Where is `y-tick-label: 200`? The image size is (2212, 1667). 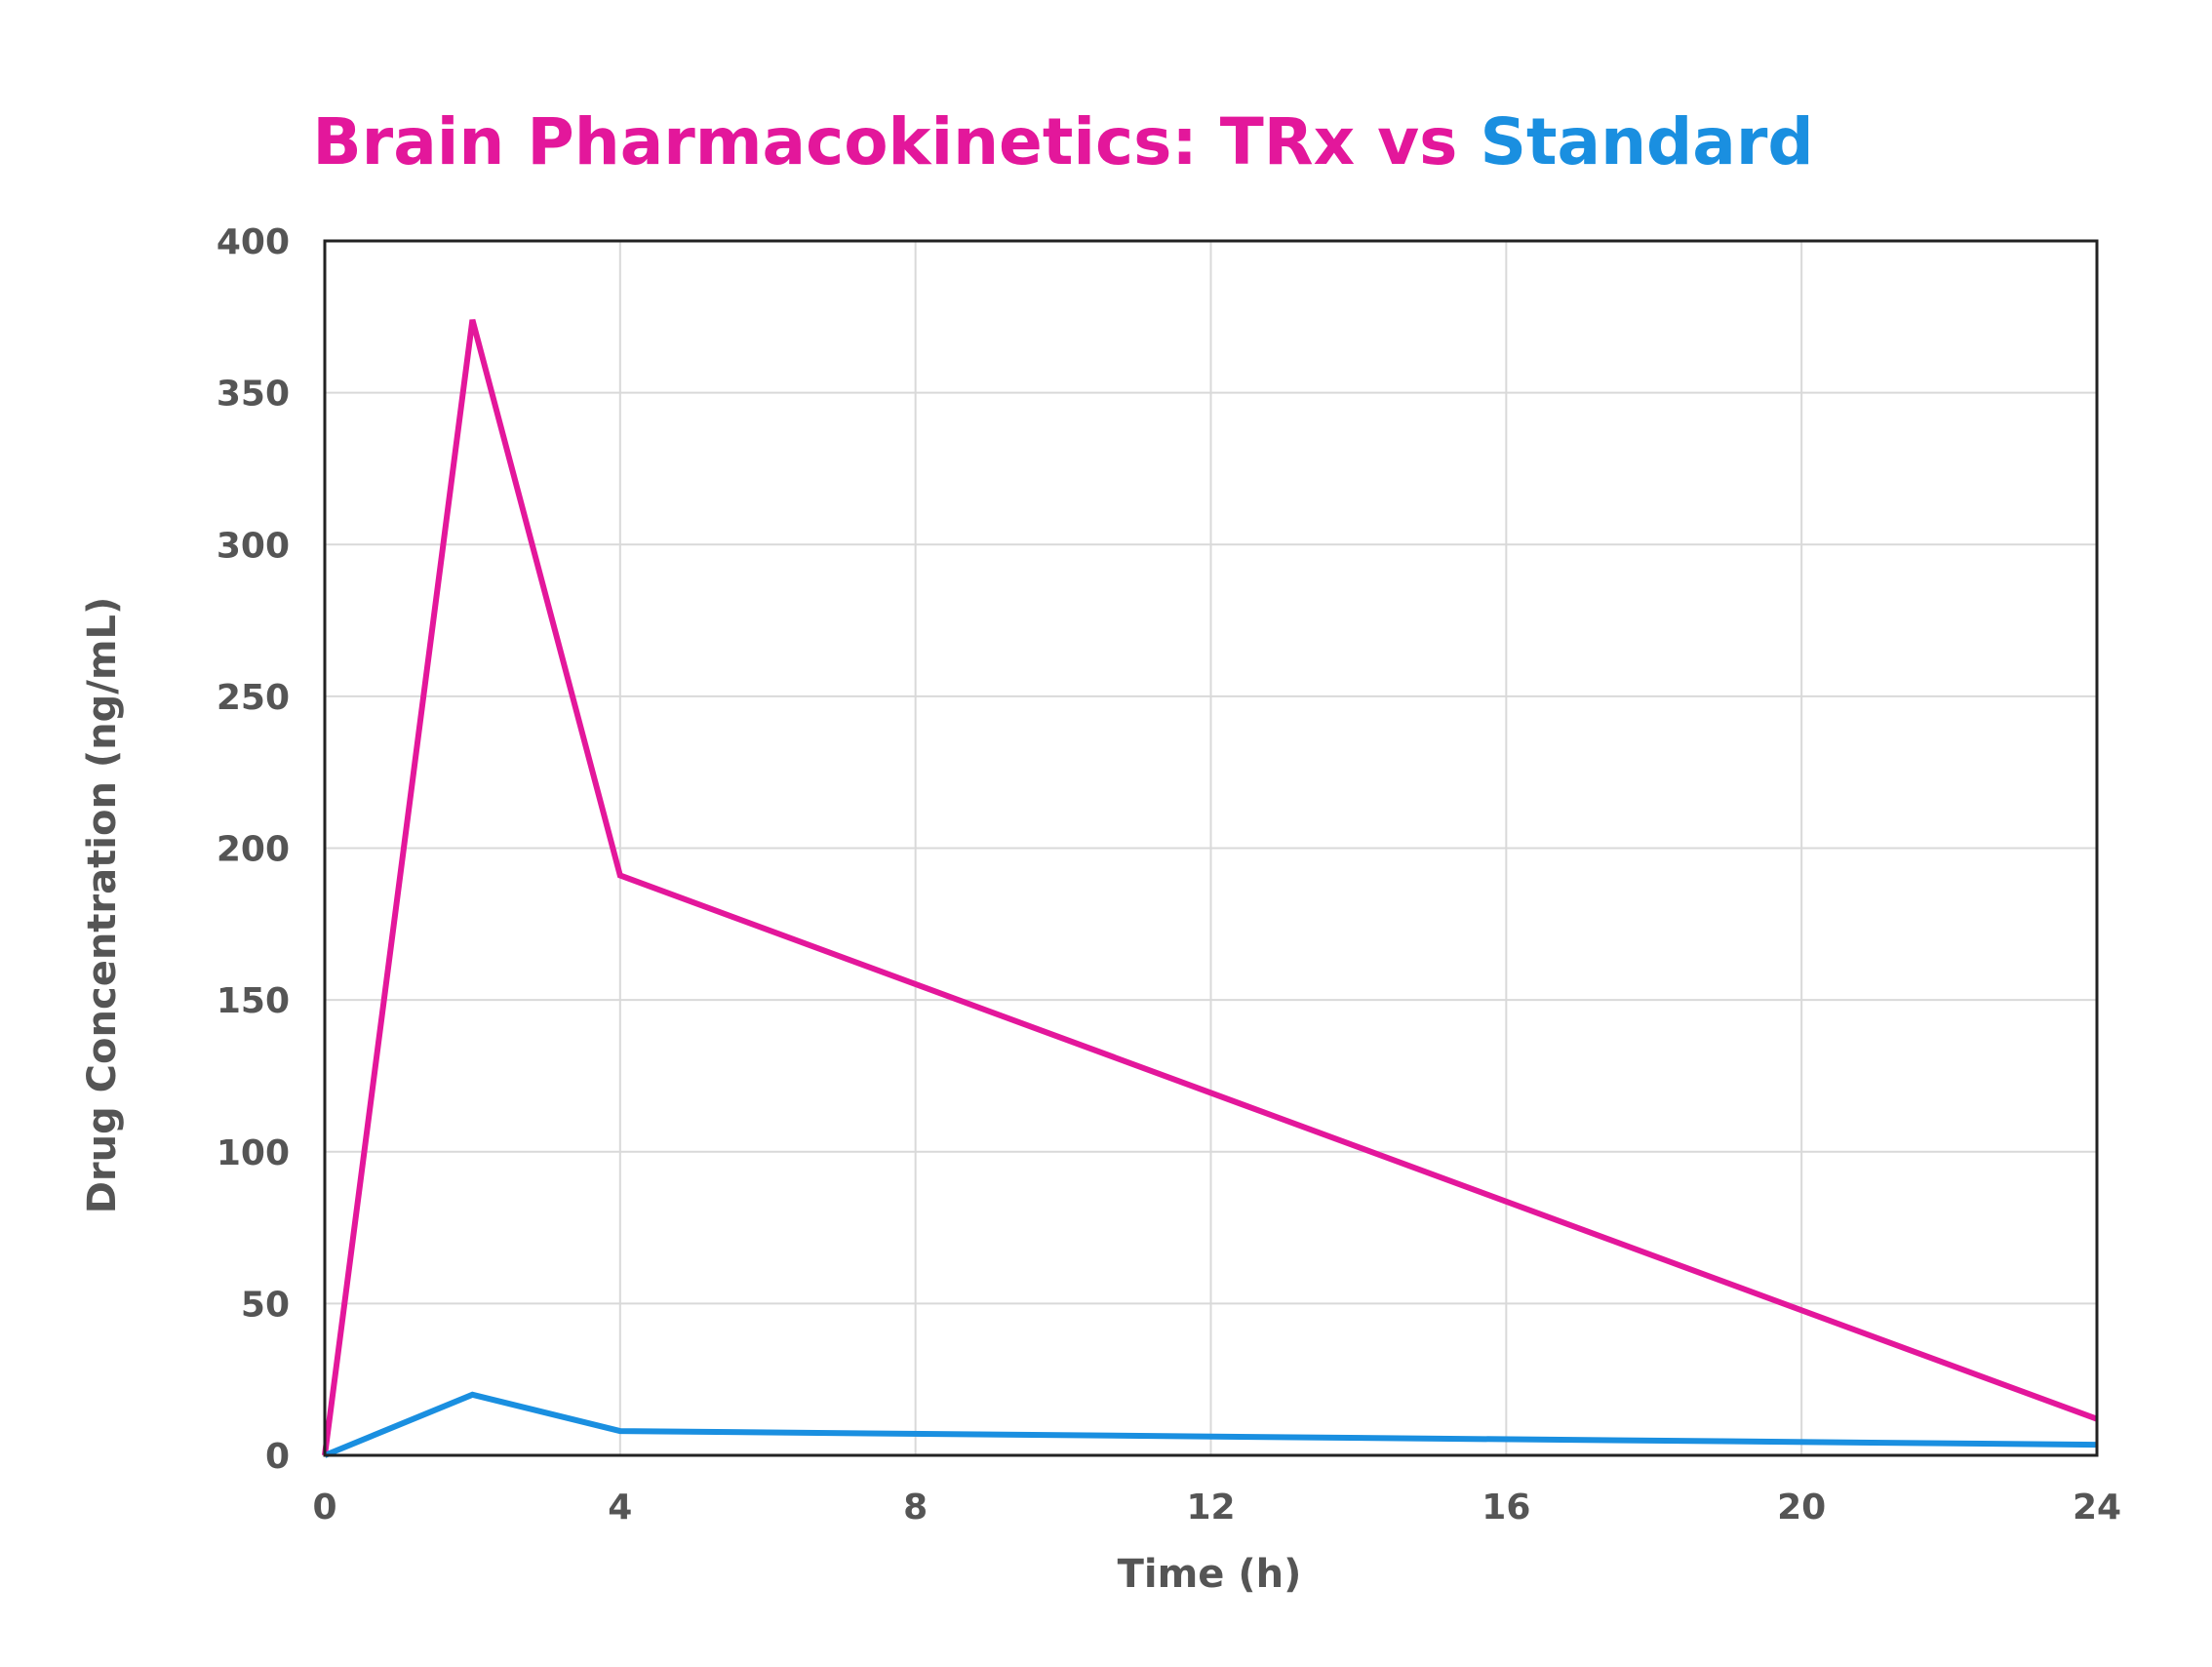
y-tick-label: 200 is located at coordinates (253, 850).